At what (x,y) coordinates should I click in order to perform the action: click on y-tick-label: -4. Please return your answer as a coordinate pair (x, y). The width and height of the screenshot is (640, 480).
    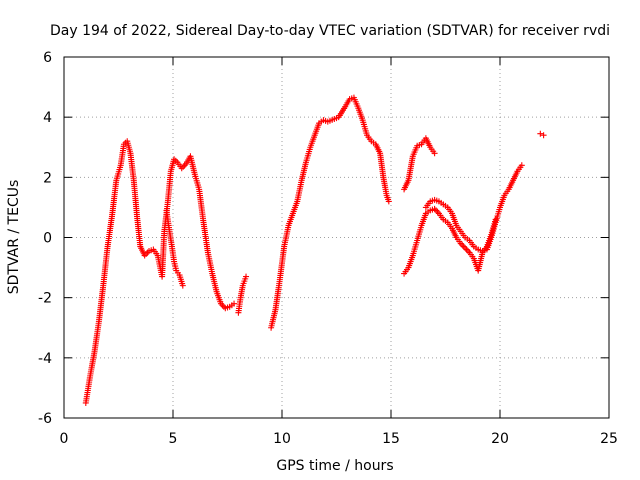
    Looking at the image, I should click on (45, 359).